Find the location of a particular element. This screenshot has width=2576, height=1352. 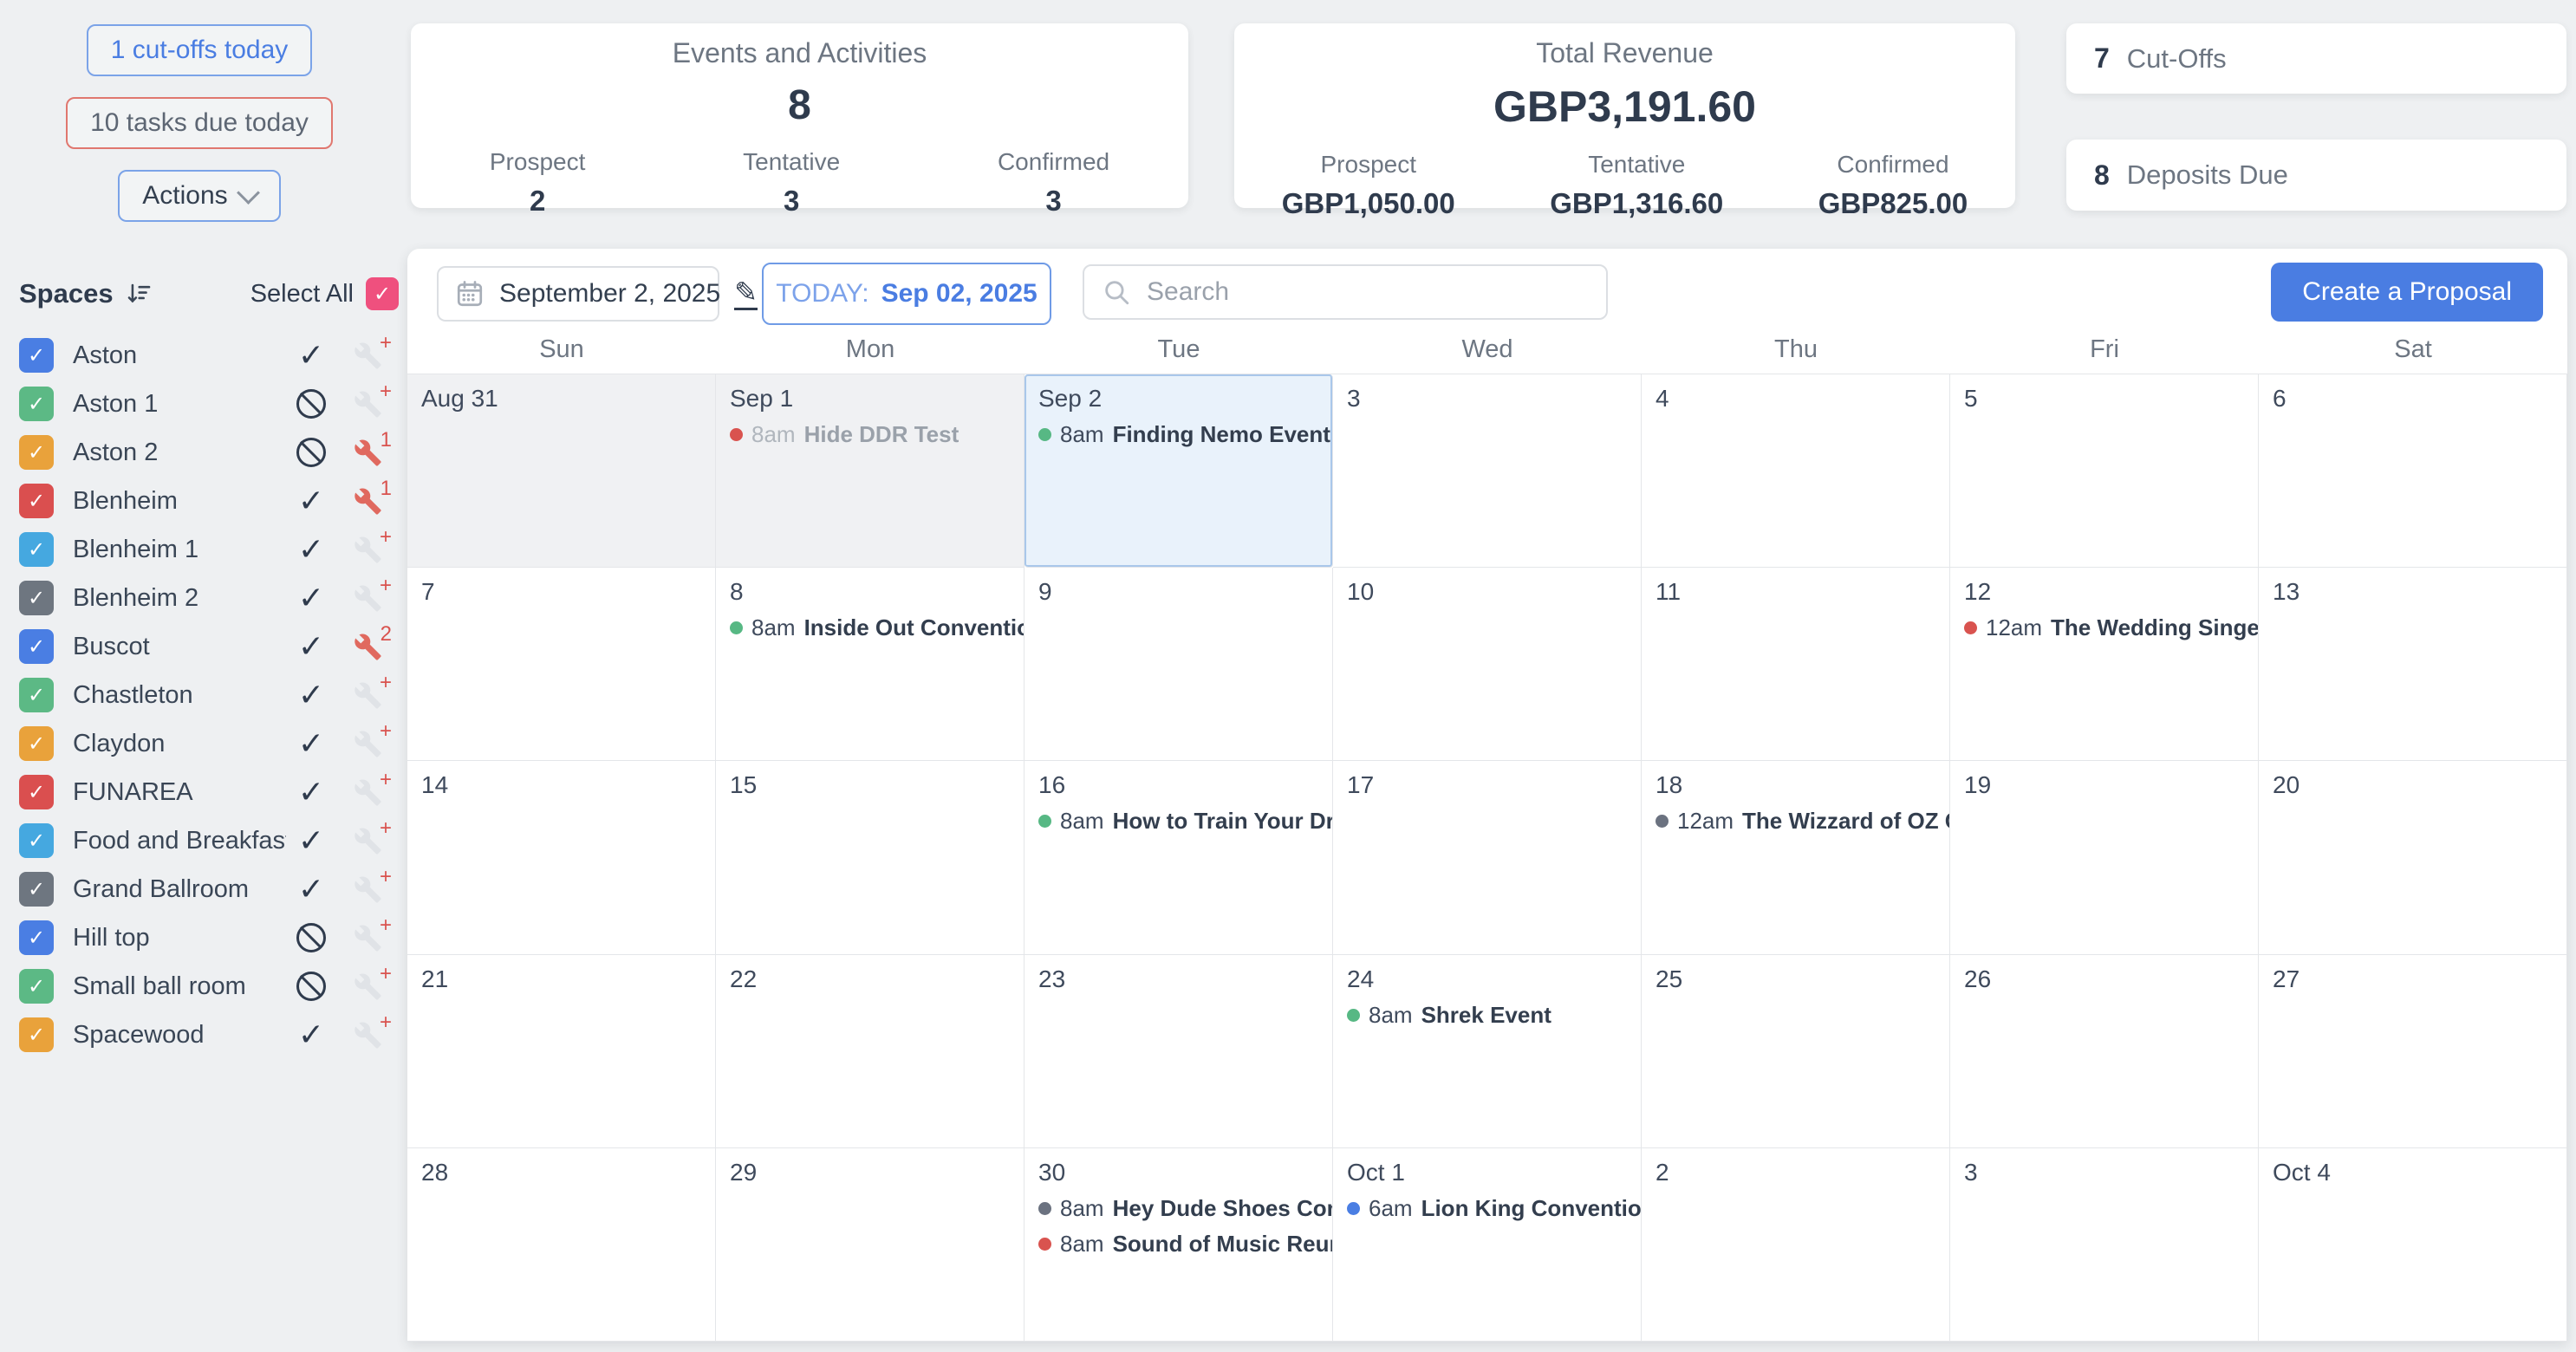

cutoffs-summary-card: 7 Cut-Offs is located at coordinates (2316, 58).